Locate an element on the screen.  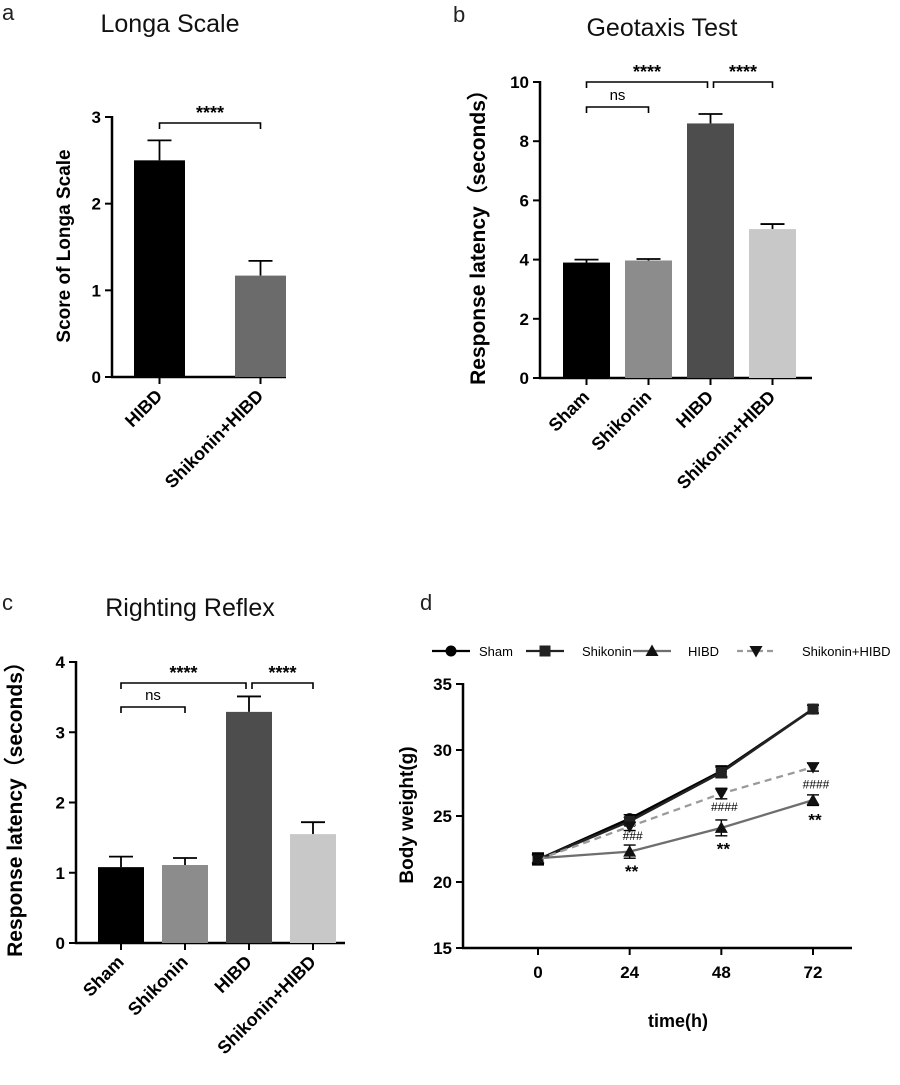
legend-label-hibd: HIBD is located at coordinates (703, 651).